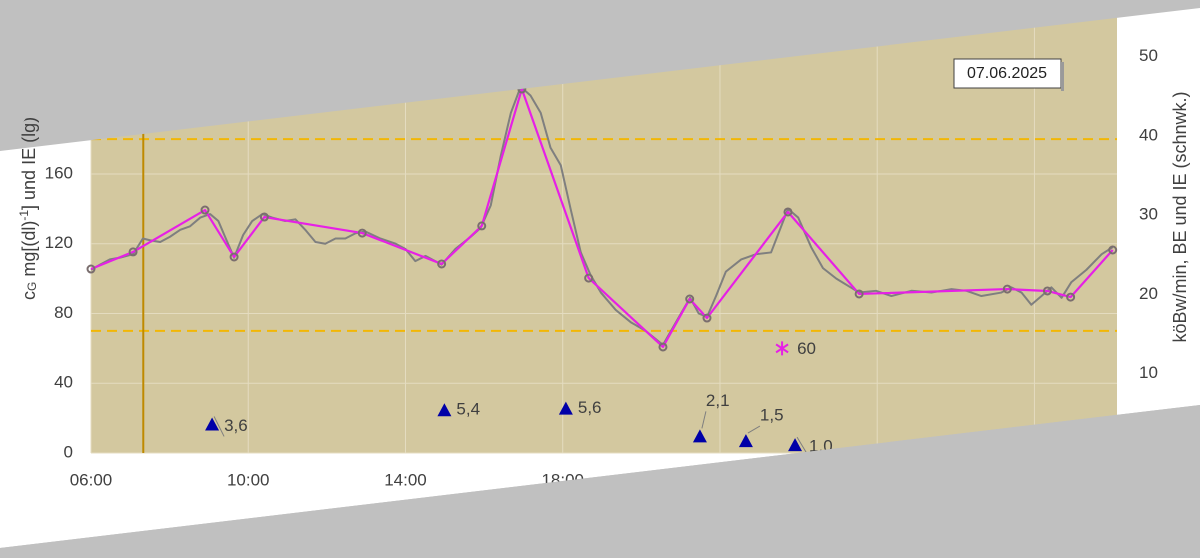  I want to click on annotation: 07.06.2025, so click(1007, 73).